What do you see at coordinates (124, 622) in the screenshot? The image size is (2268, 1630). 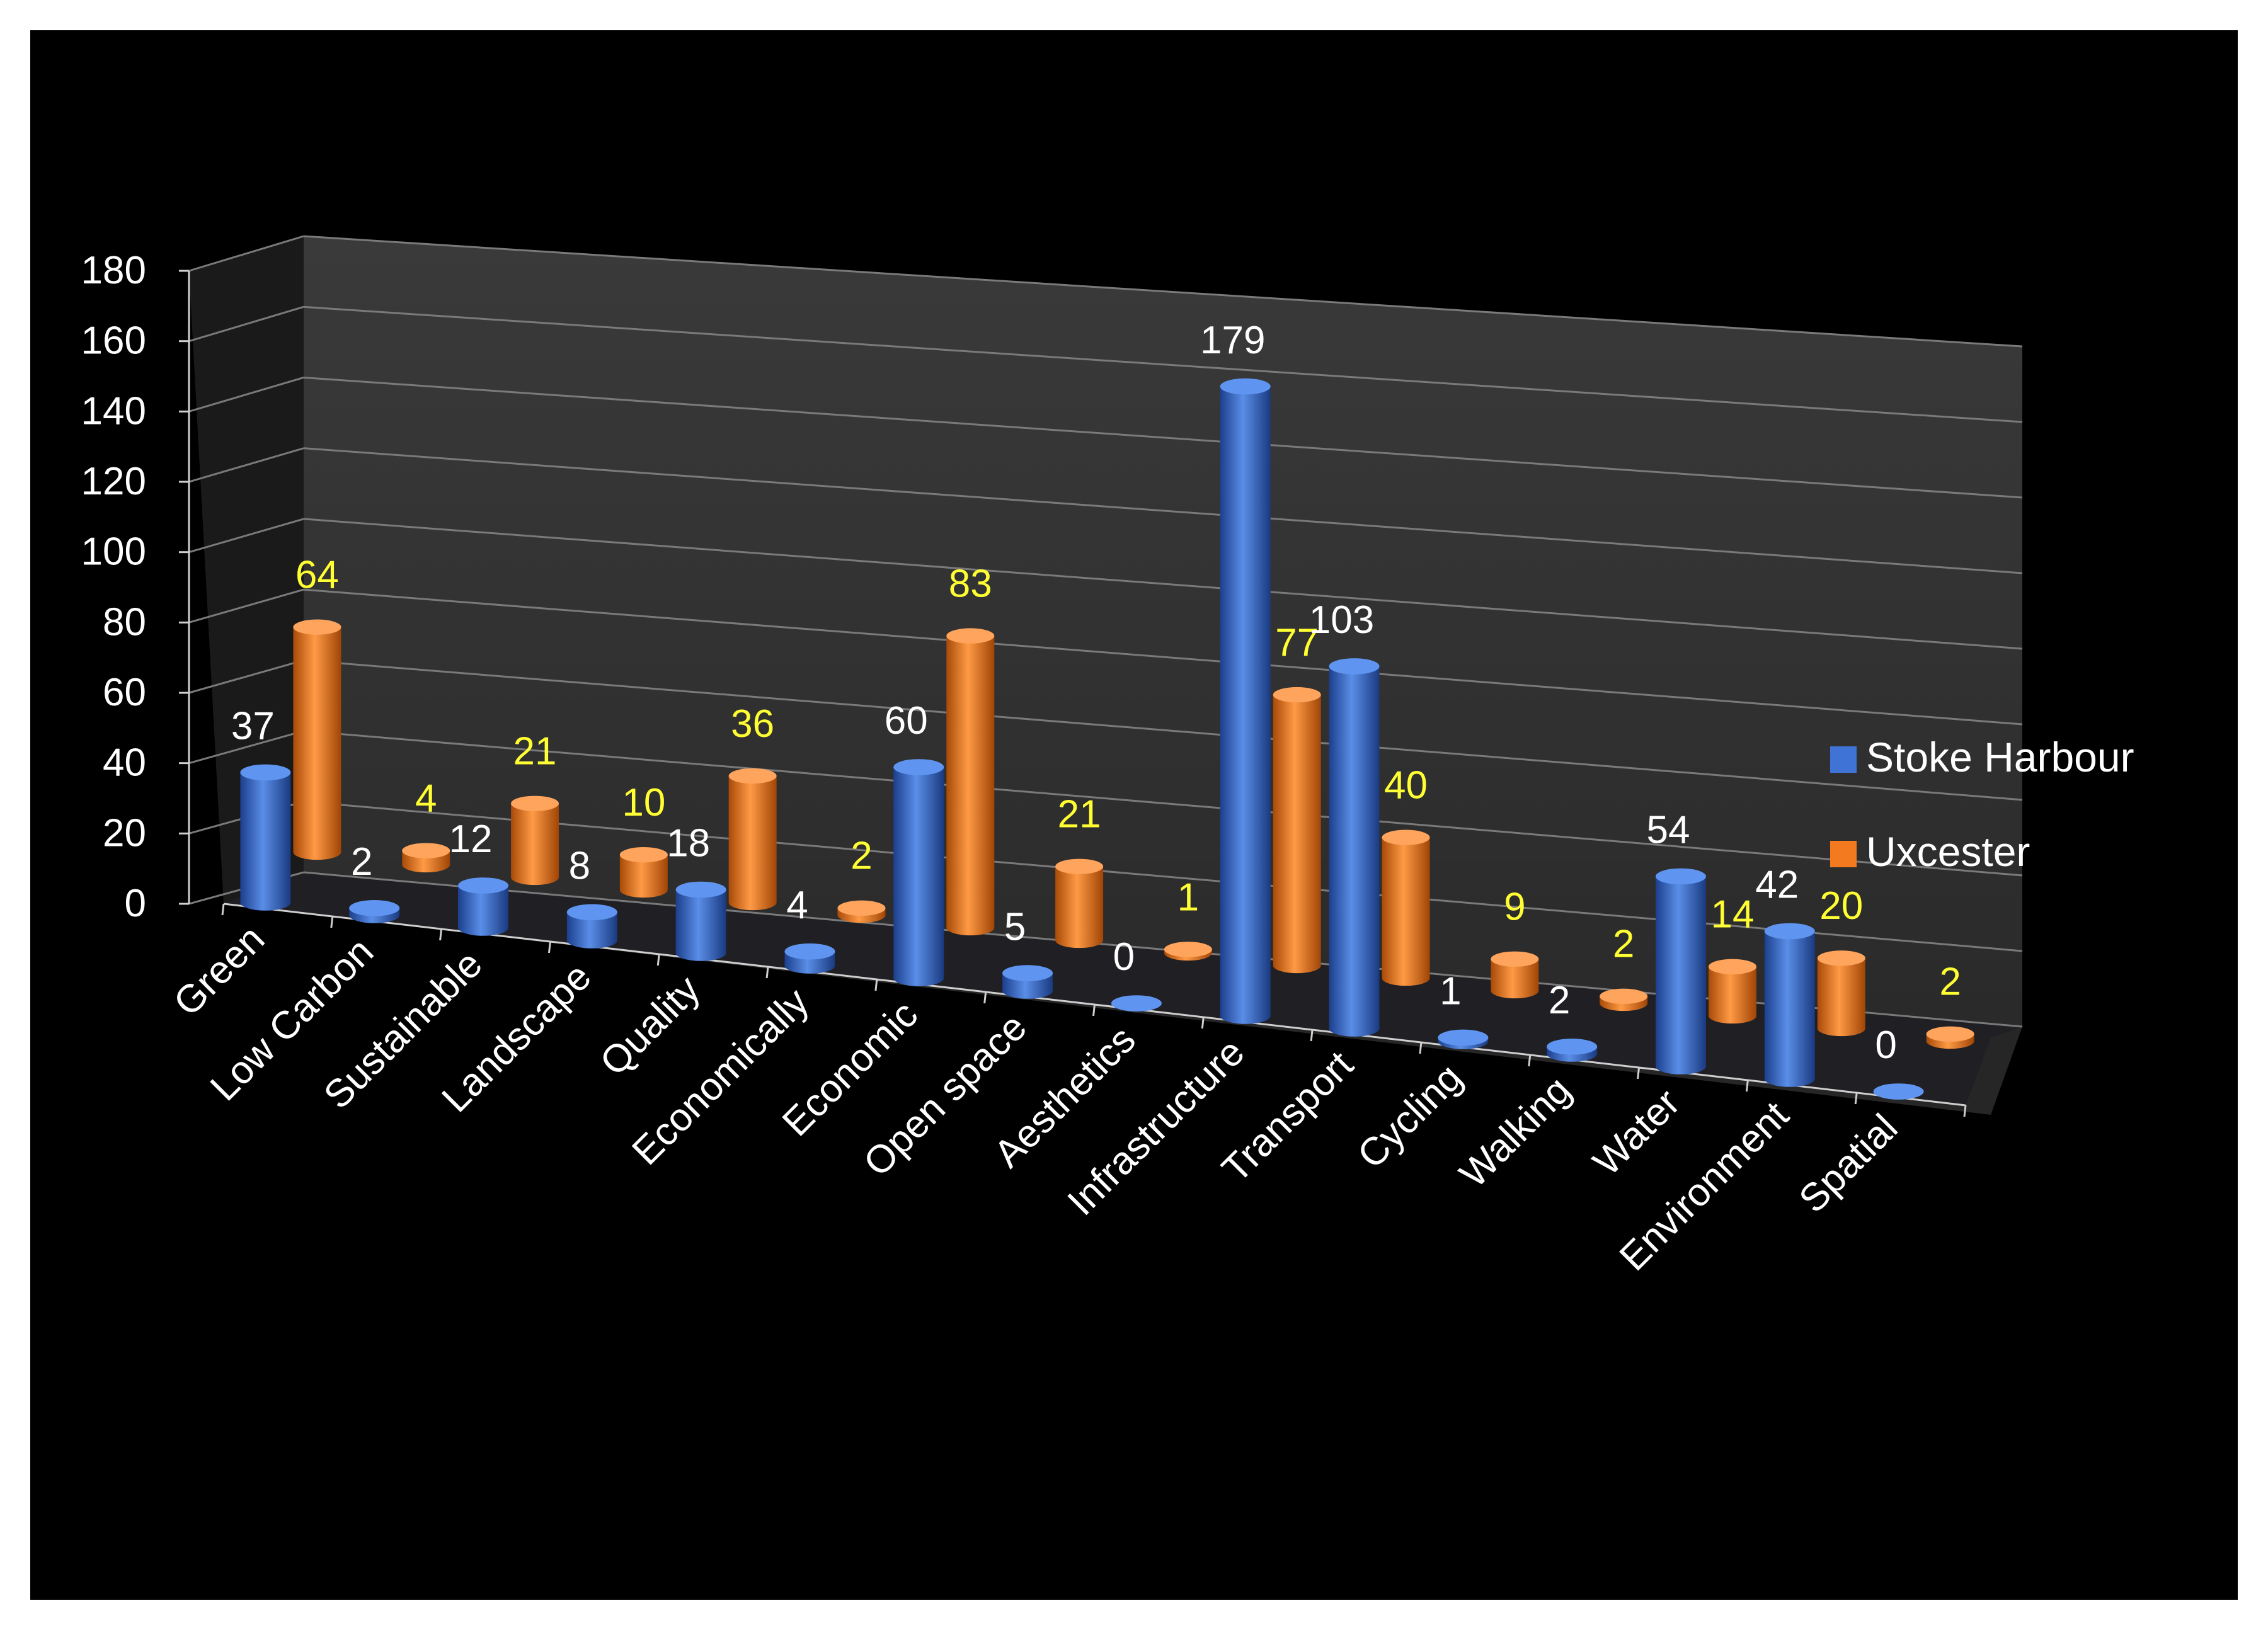 I see `y-tick-label: 80` at bounding box center [124, 622].